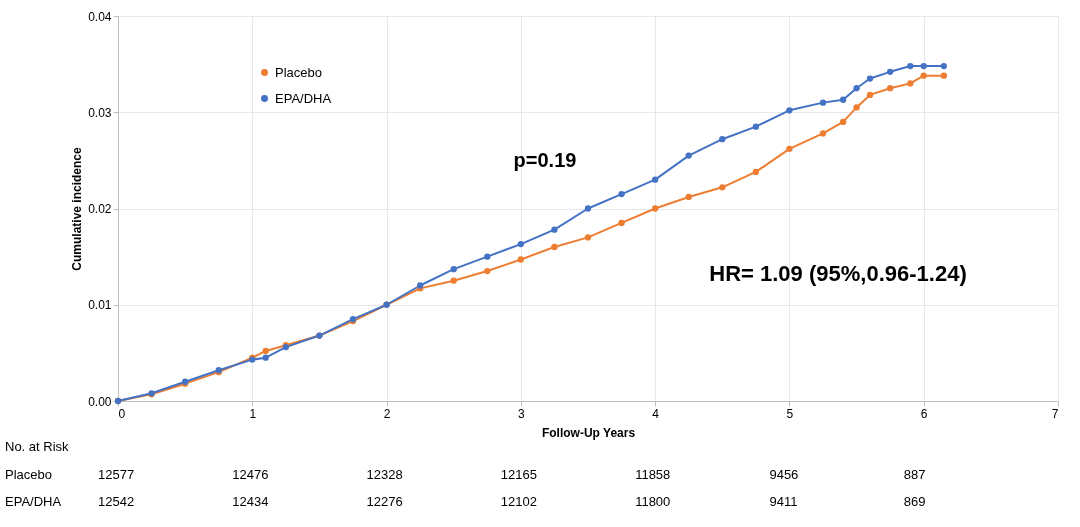  I want to click on y-tick-label: 0.03, so click(100, 112).